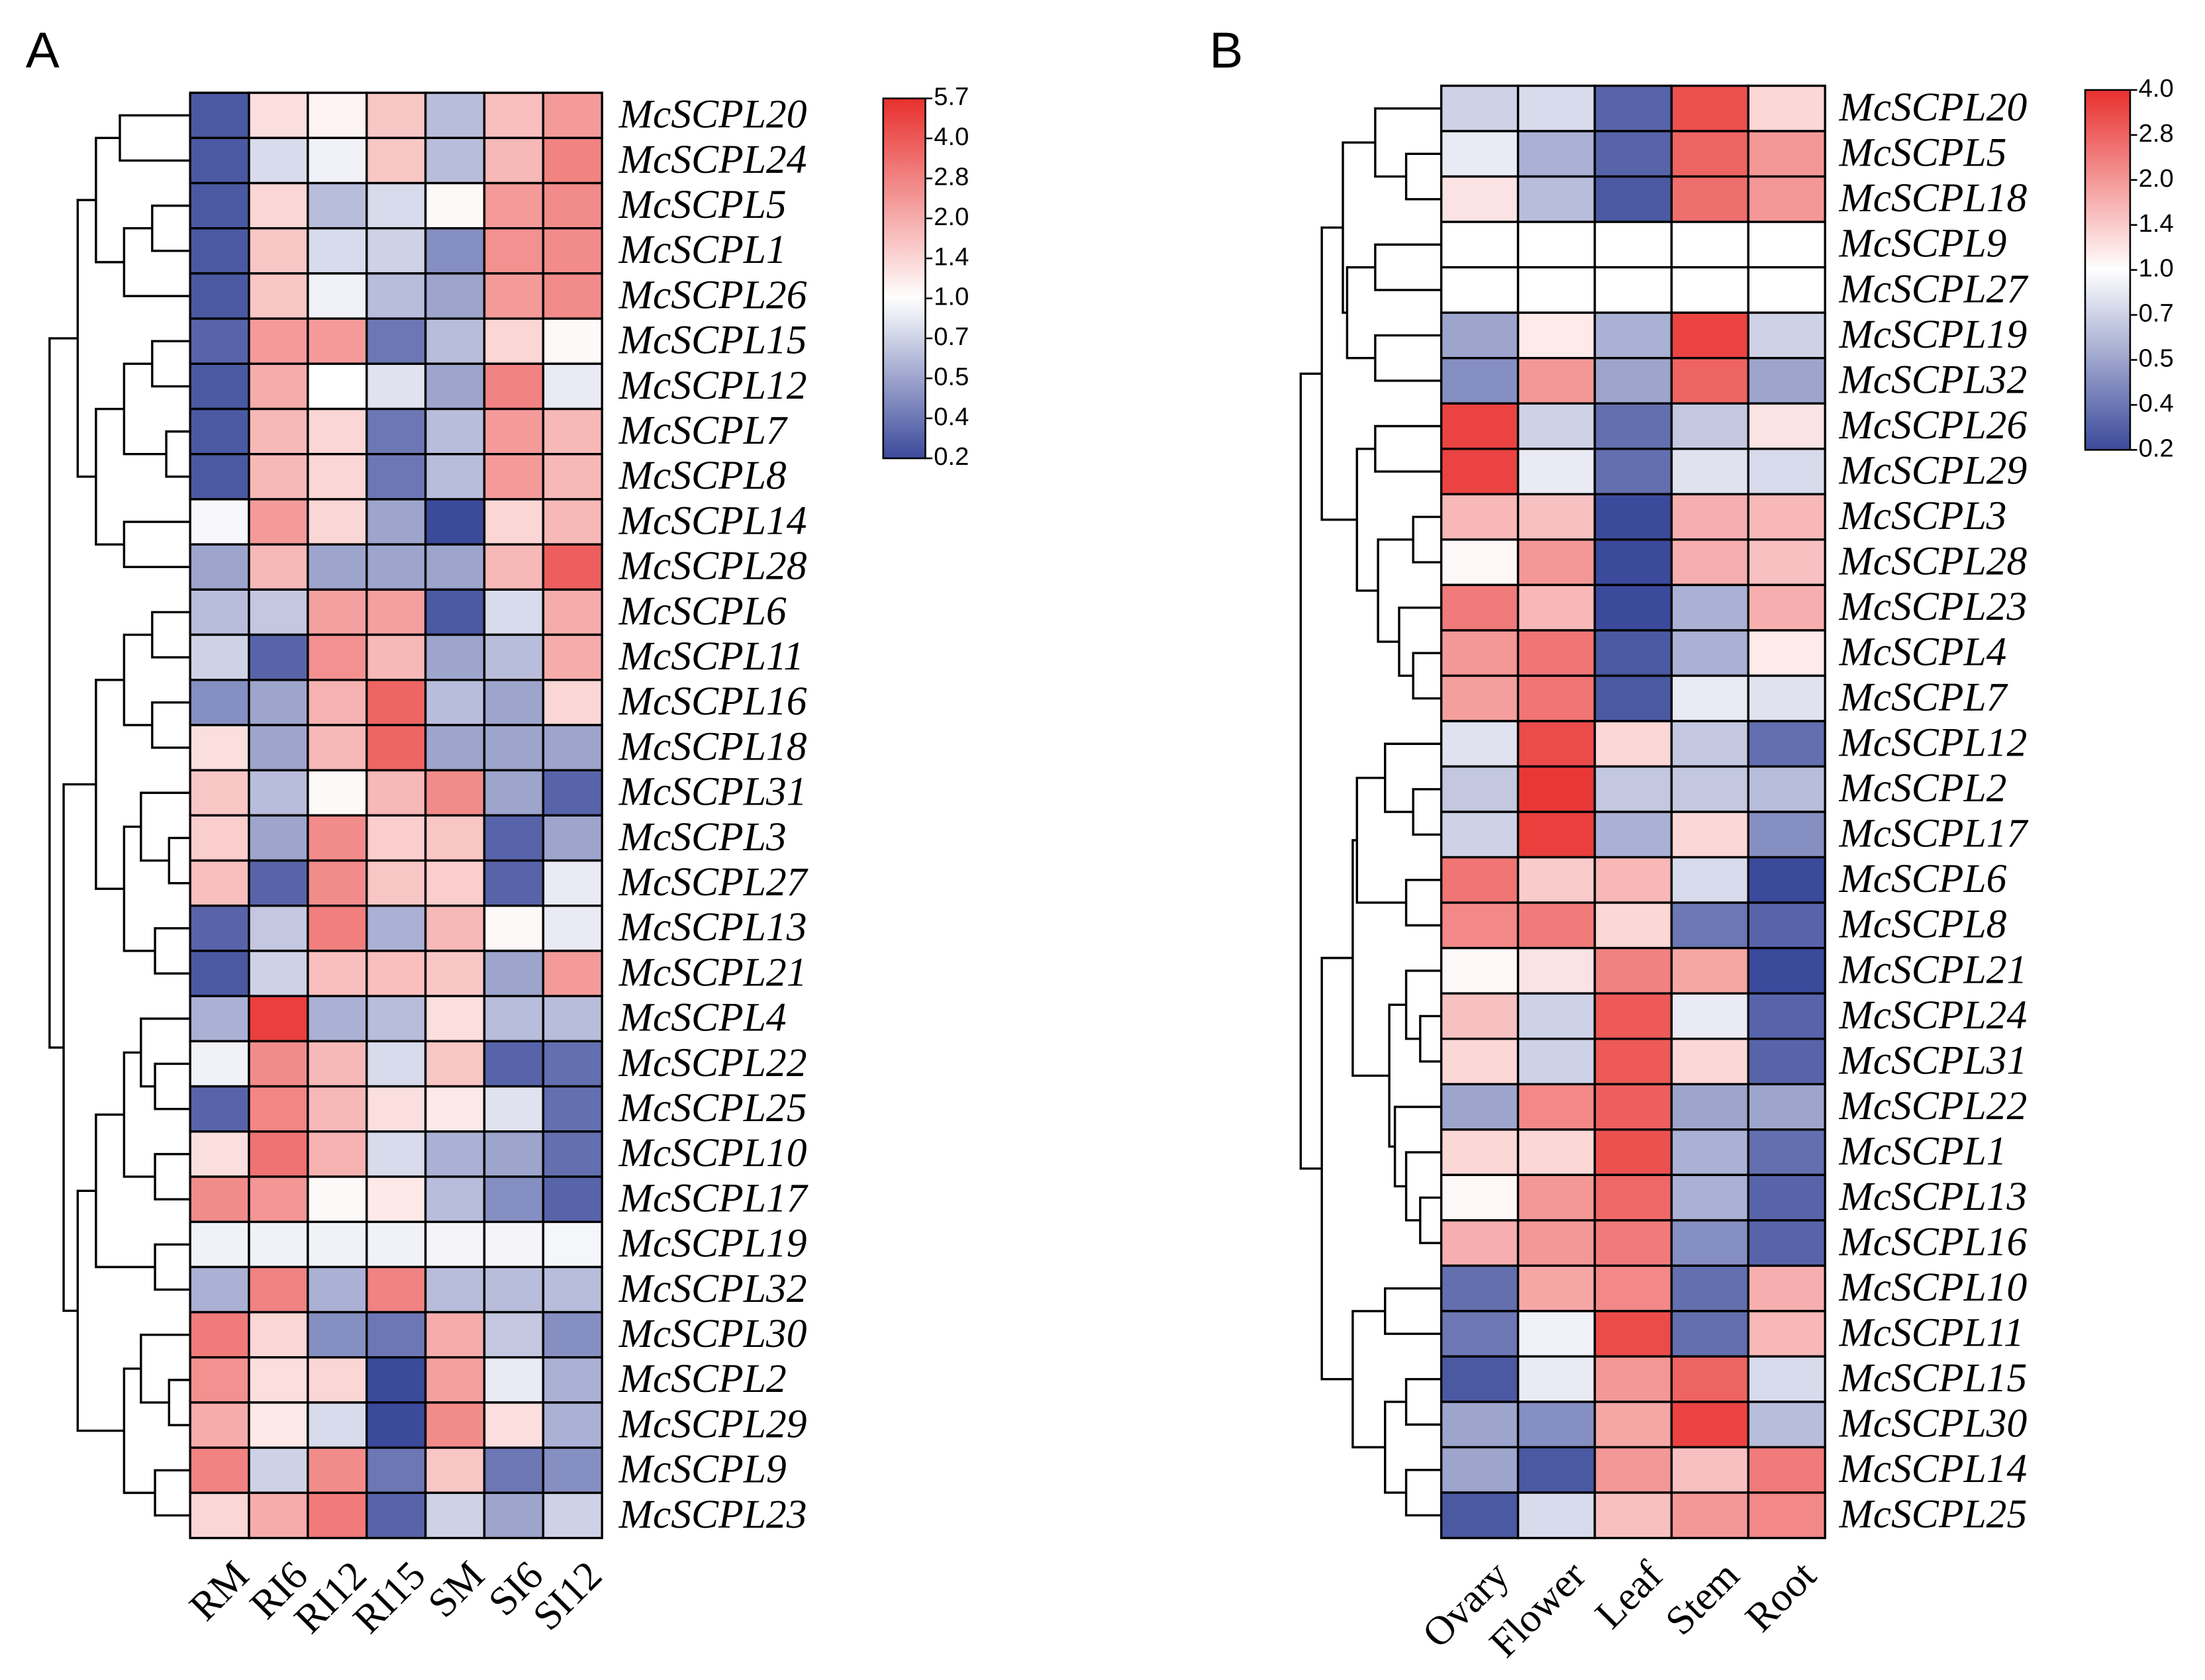  What do you see at coordinates (712, 159) in the screenshot?
I see `row-label: McSCPL24` at bounding box center [712, 159].